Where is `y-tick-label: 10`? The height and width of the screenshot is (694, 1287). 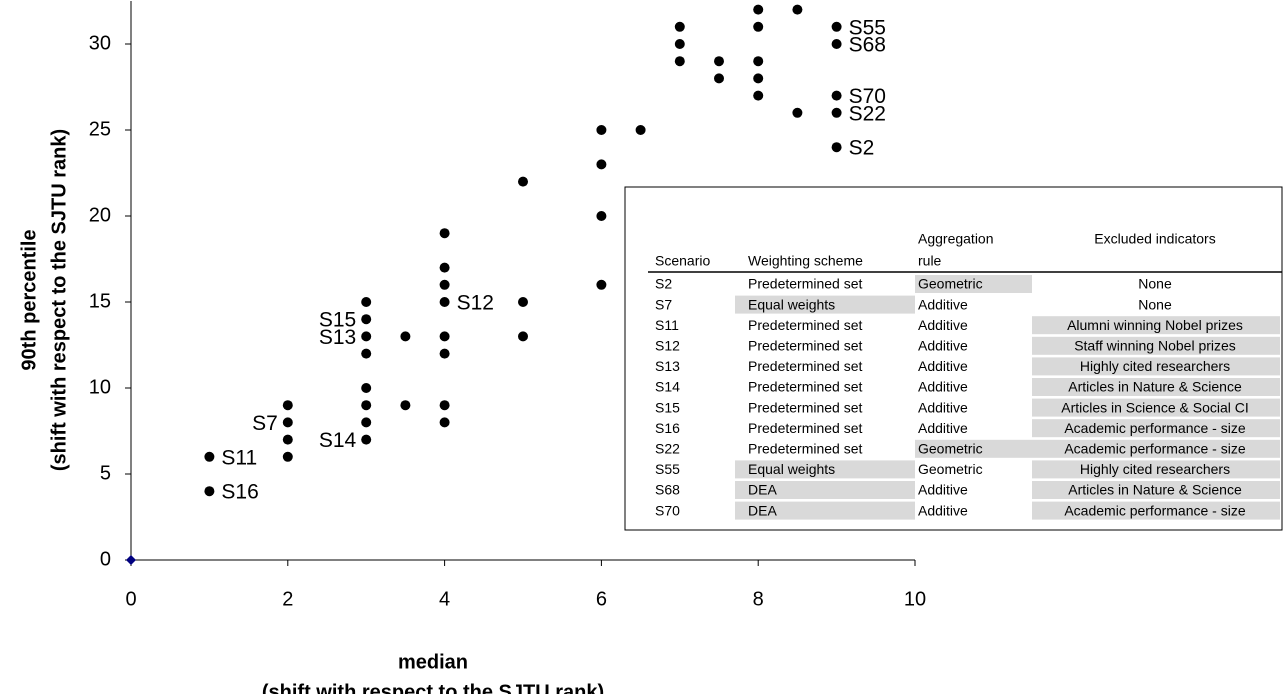
y-tick-label: 10 is located at coordinates (100, 387).